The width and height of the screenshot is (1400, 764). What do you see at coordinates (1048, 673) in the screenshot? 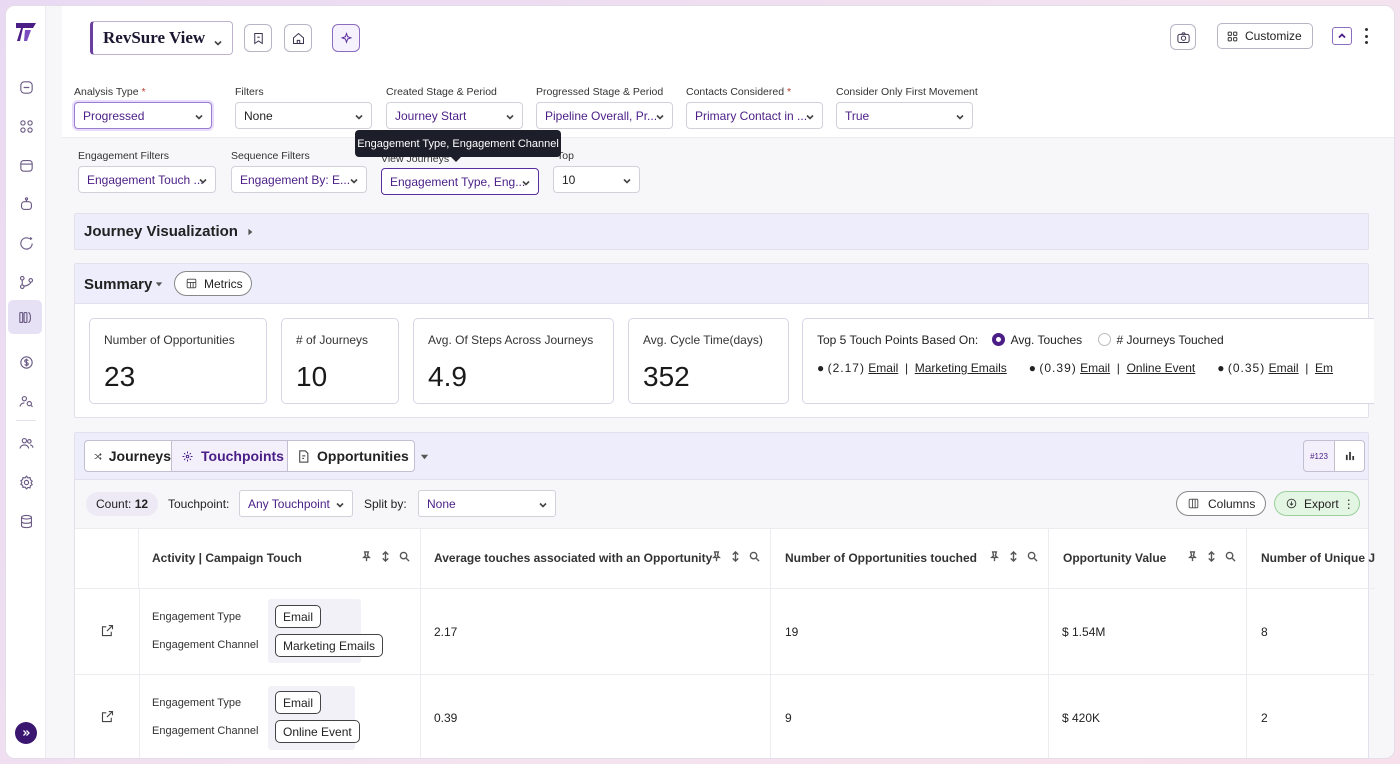
I see `column-divider` at bounding box center [1048, 673].